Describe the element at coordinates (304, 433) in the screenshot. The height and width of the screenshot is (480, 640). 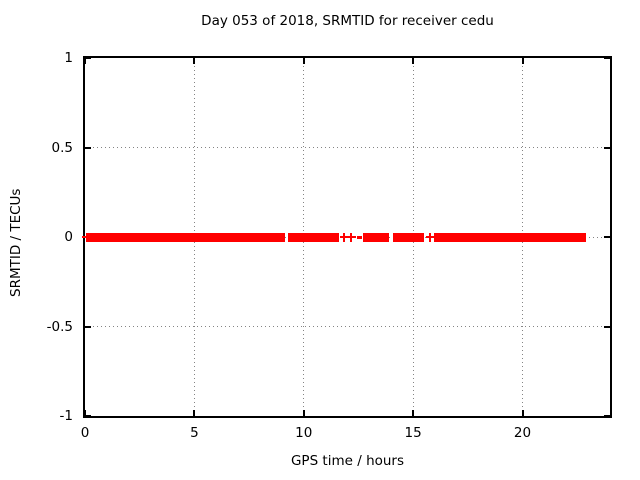
I see `x-tick-label: 10` at that location.